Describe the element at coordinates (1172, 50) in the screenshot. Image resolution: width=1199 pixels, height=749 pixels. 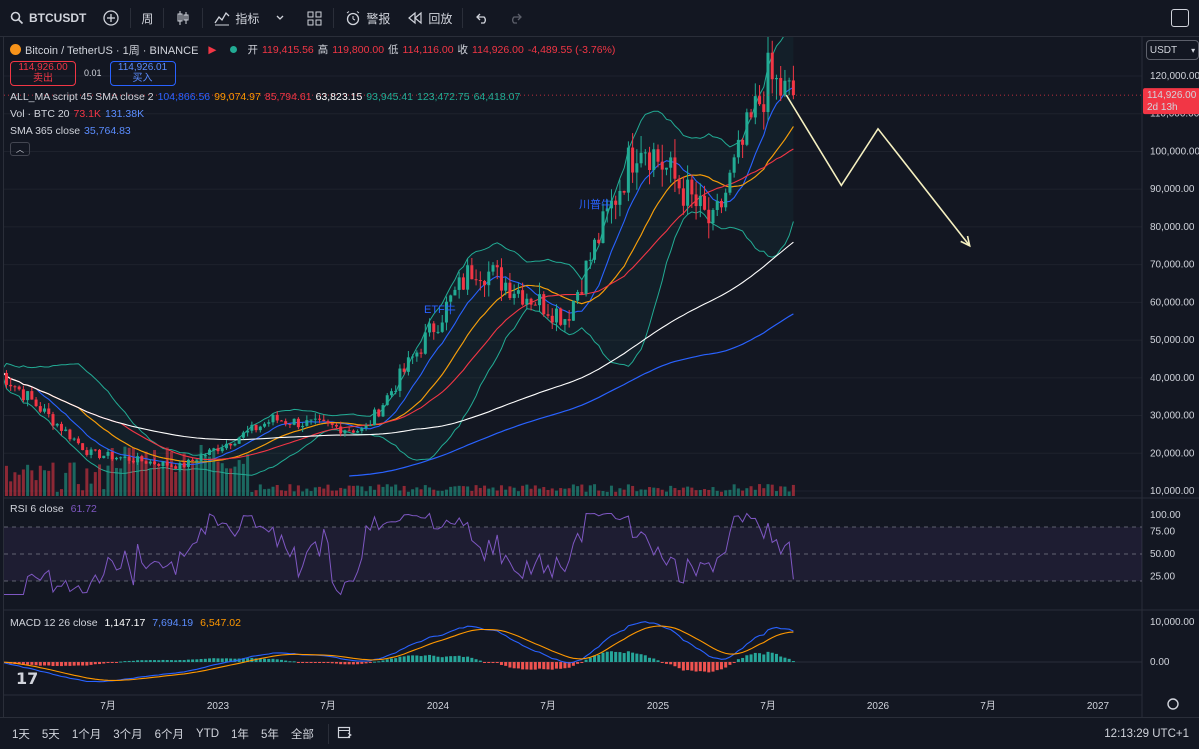
I see `currency-selector: USDT ▾` at that location.